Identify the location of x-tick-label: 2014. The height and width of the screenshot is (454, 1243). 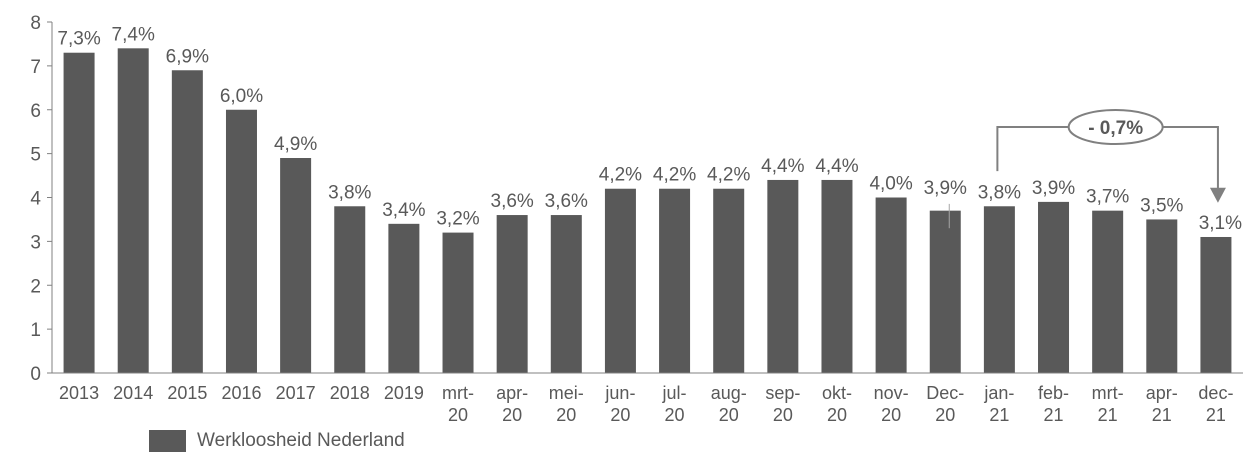
(133, 393).